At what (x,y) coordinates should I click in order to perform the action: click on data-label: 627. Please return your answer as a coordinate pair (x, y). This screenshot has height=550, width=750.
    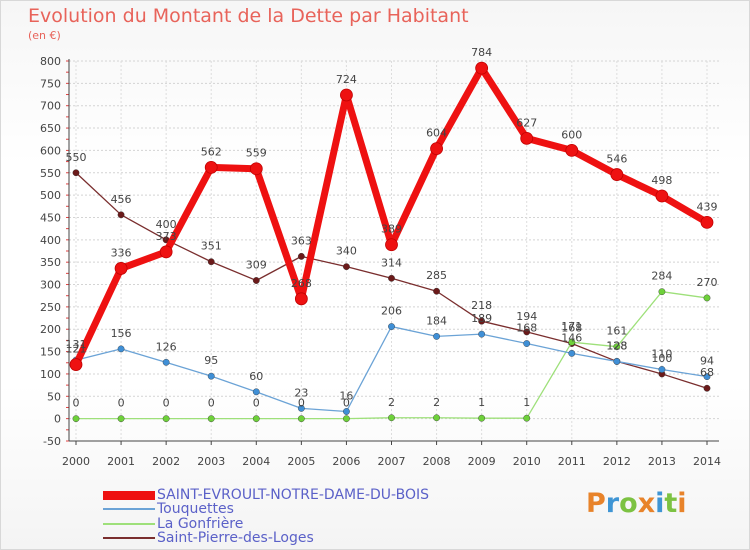
    Looking at the image, I should click on (526, 122).